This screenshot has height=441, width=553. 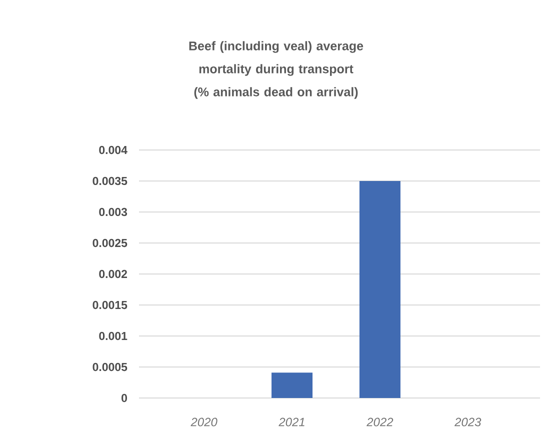 What do you see at coordinates (113, 336) in the screenshot?
I see `y-tick-label: 0.001` at bounding box center [113, 336].